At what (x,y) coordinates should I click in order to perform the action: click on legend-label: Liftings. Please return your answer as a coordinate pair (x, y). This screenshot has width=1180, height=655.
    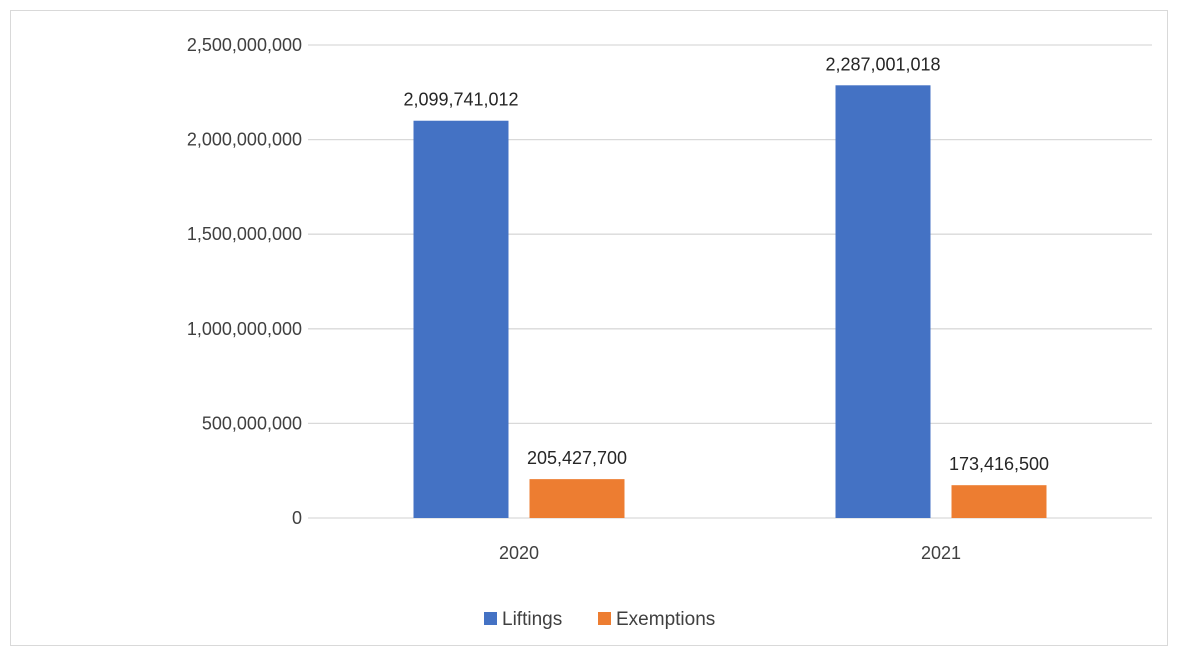
    Looking at the image, I should click on (532, 619).